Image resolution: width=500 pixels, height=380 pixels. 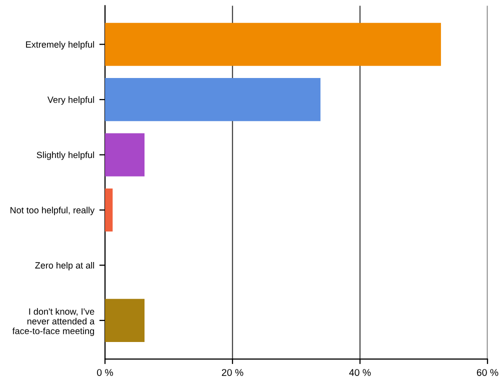 What do you see at coordinates (64, 266) in the screenshot?
I see `y-tick-label: Zero help at all` at bounding box center [64, 266].